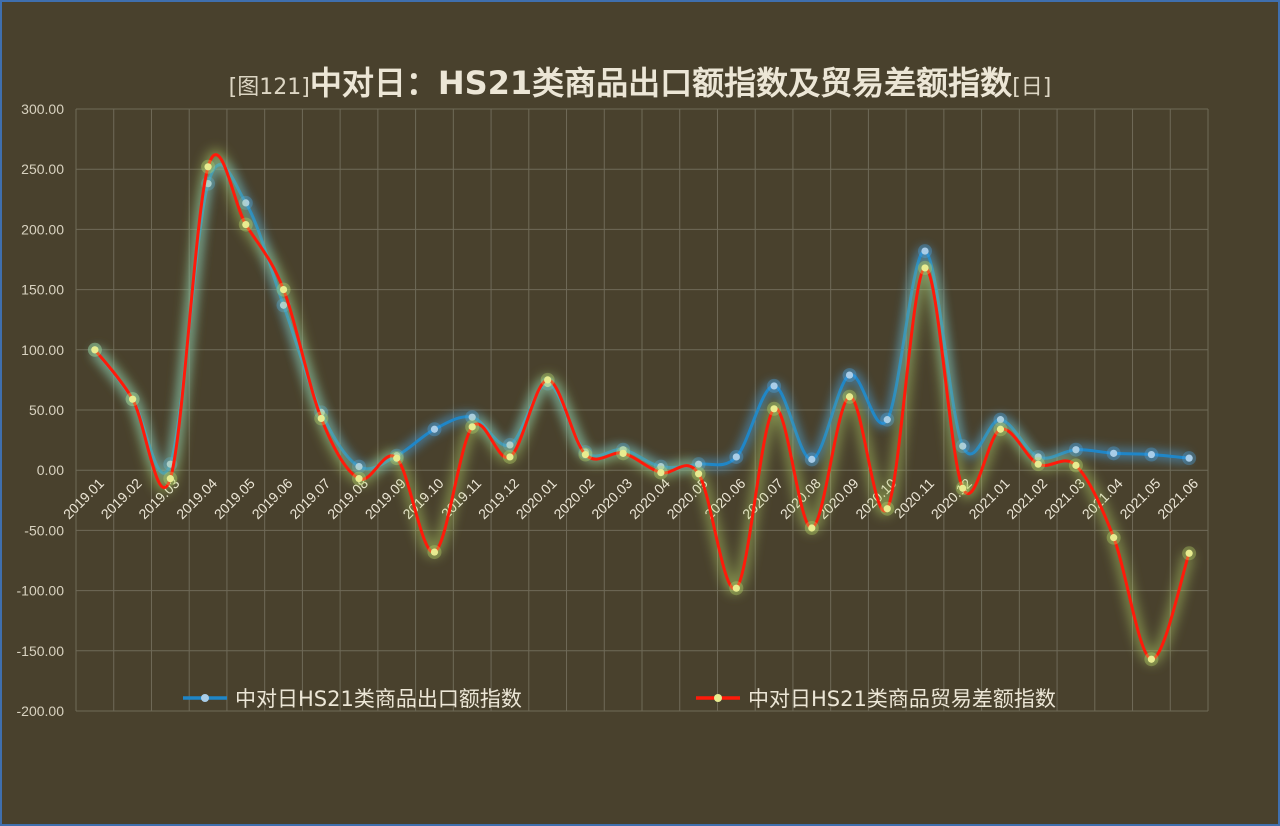 The height and width of the screenshot is (826, 1280). What do you see at coordinates (121, 498) in the screenshot?
I see `x-tick-label: 2019.02` at bounding box center [121, 498].